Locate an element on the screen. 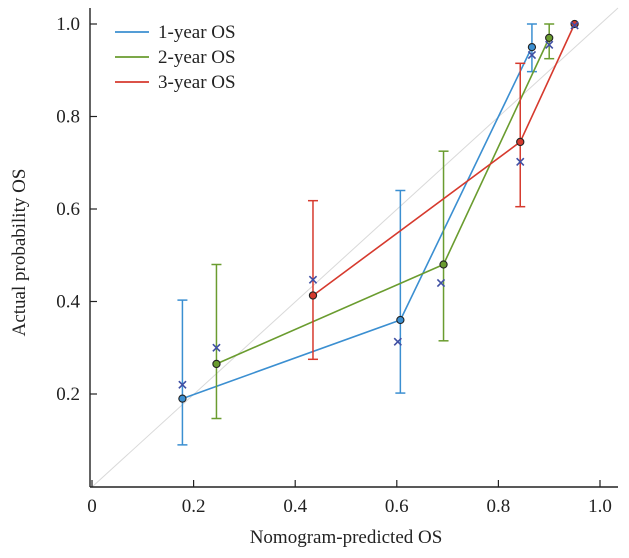 This screenshot has width=629, height=558. x-tick-label: 0.2 is located at coordinates (194, 506).